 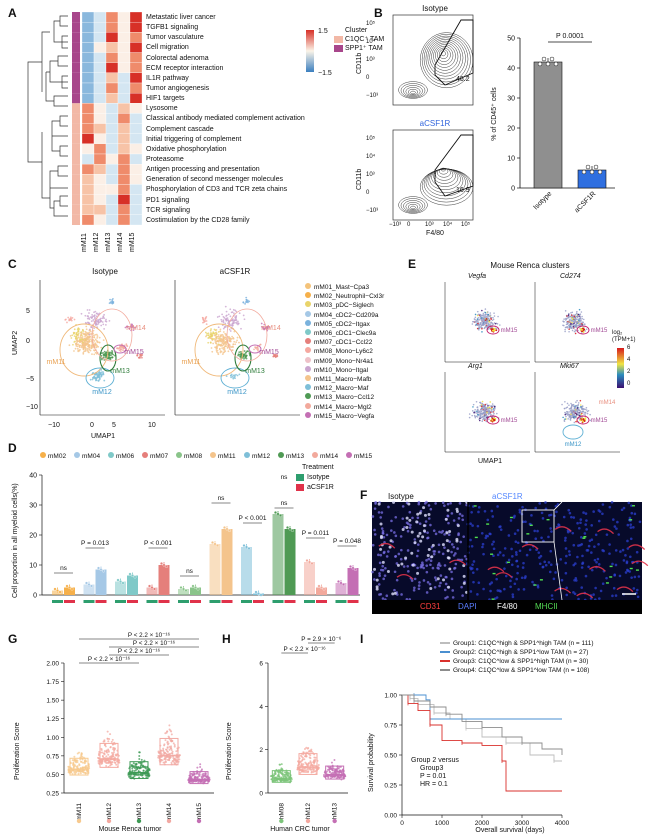 What do you see at coordinates (387, 545) in the screenshot?
I see `cd31-vessel` at bounding box center [387, 545].